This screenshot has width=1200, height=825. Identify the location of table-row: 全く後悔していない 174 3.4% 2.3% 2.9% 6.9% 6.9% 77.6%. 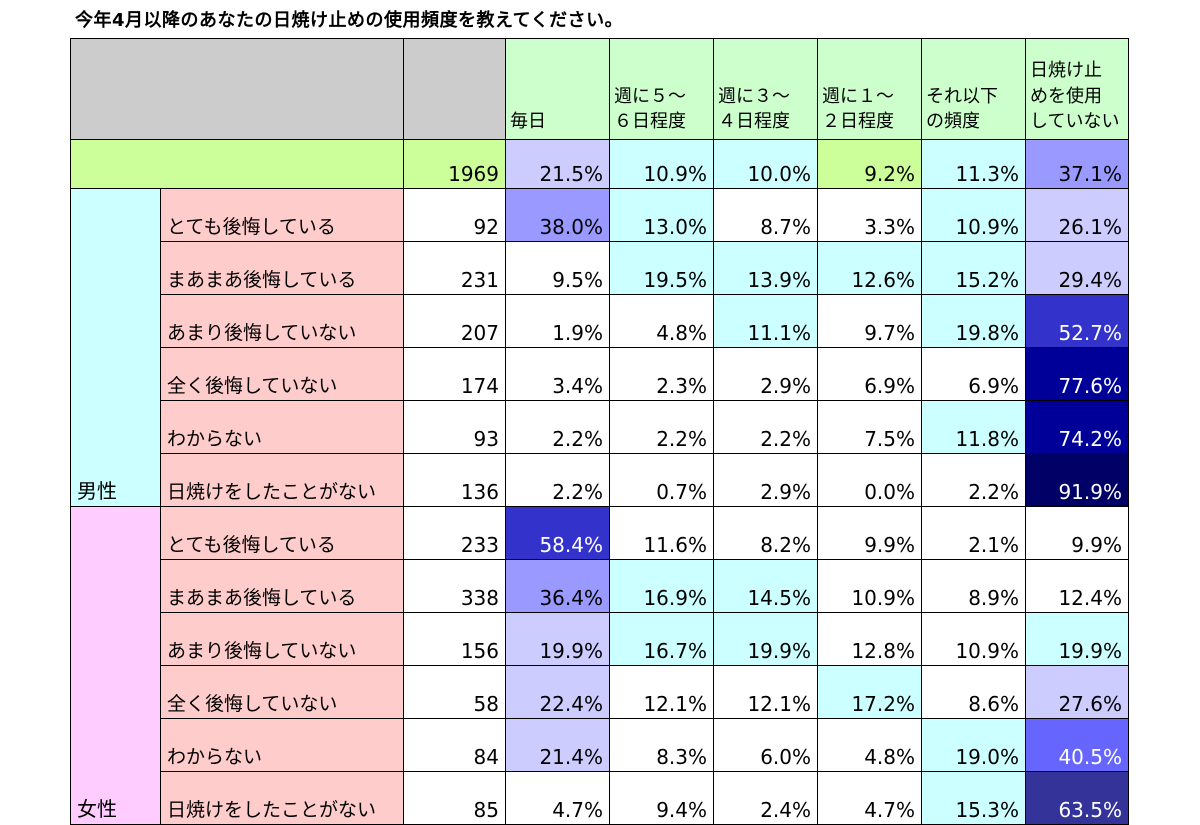
(600, 374).